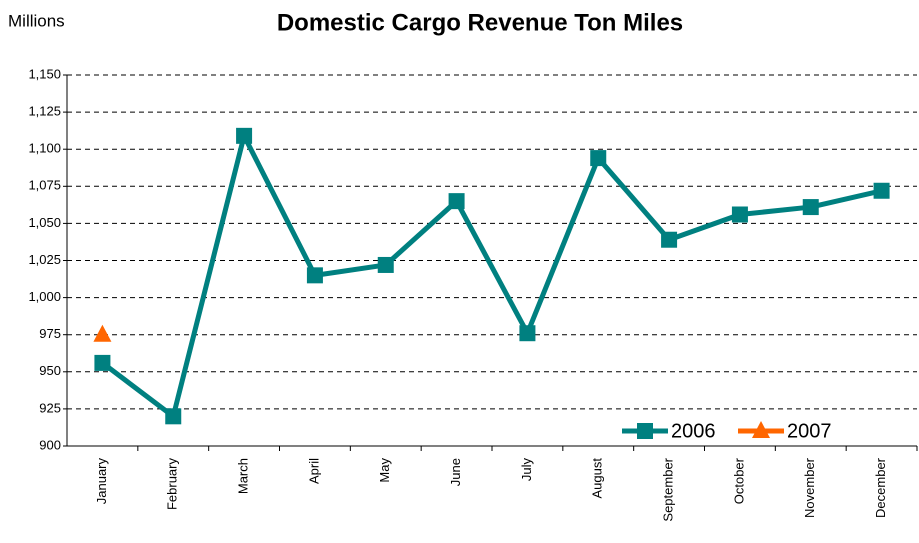 The width and height of the screenshot is (919, 543). What do you see at coordinates (172, 484) in the screenshot?
I see `x-tick-label: February` at bounding box center [172, 484].